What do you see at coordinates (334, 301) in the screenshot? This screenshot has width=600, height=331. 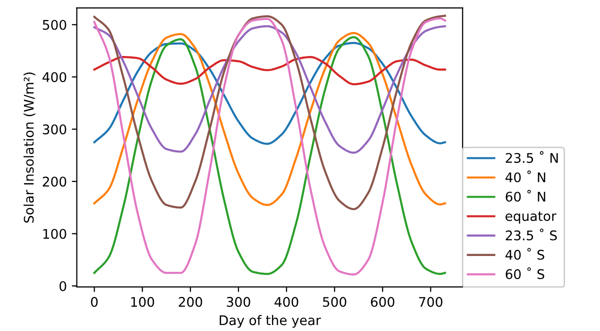 I see `x-tick-label: 500` at bounding box center [334, 301].